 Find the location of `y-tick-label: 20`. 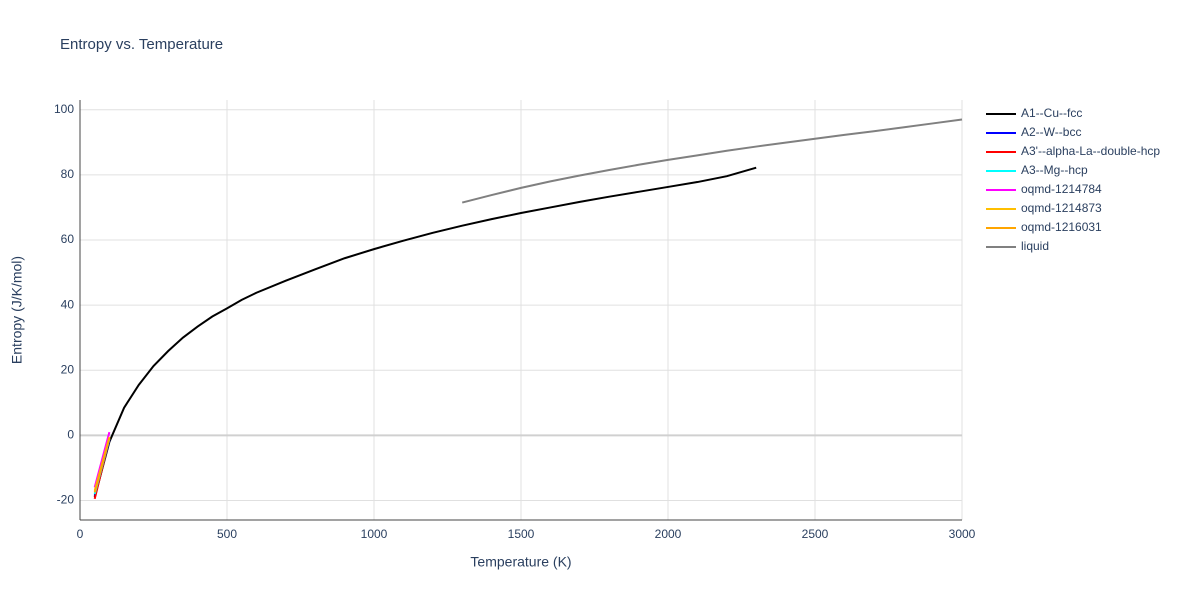

y-tick-label: 20 is located at coordinates (68, 369).